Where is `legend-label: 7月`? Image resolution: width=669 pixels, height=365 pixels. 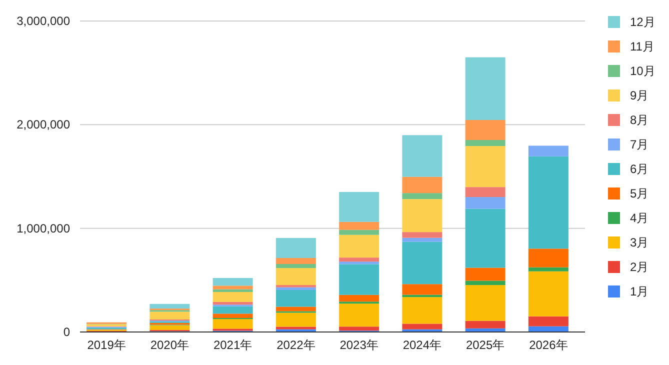
legend-label: 7月 is located at coordinates (639, 145).